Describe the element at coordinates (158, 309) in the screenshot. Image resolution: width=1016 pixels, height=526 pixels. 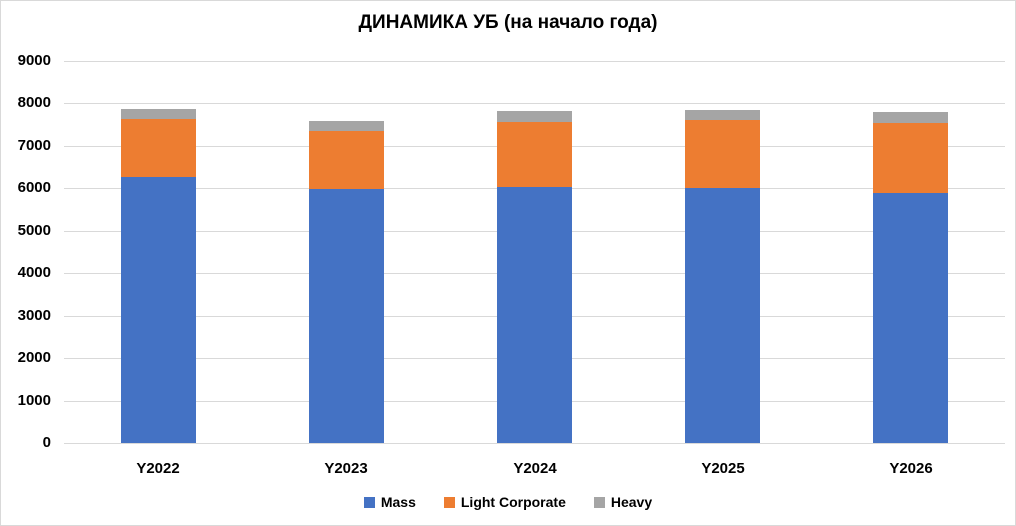
I see `bar-segment-mass-y2022` at that location.